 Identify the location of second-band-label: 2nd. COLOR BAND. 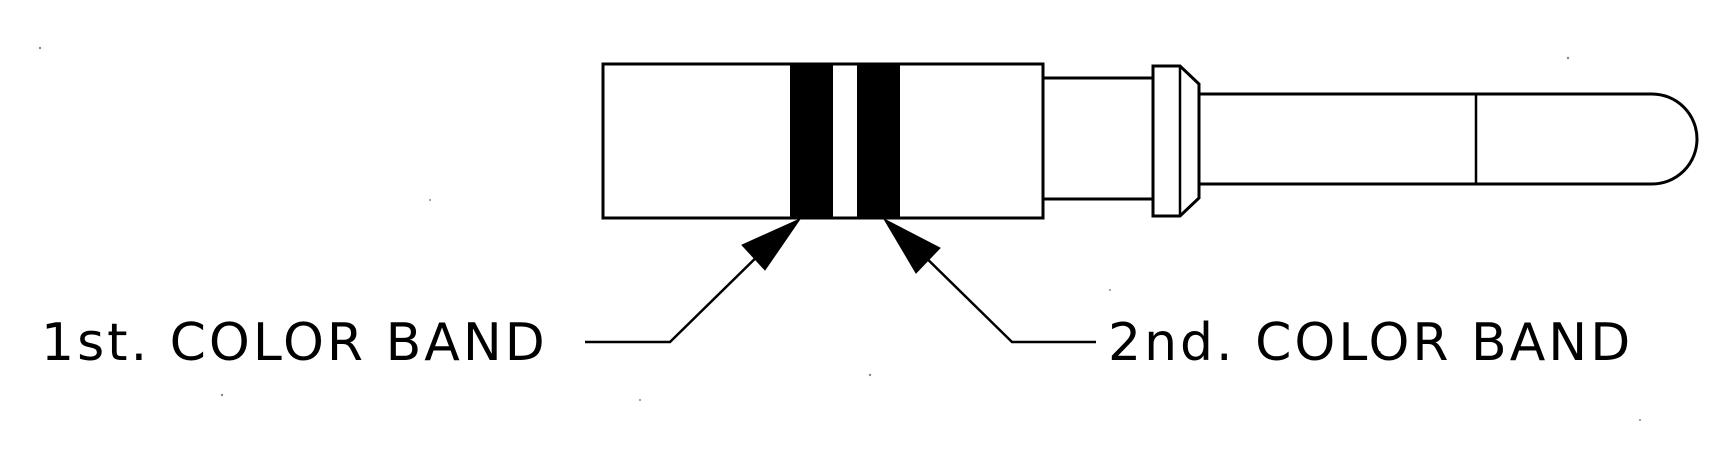
(1370, 343).